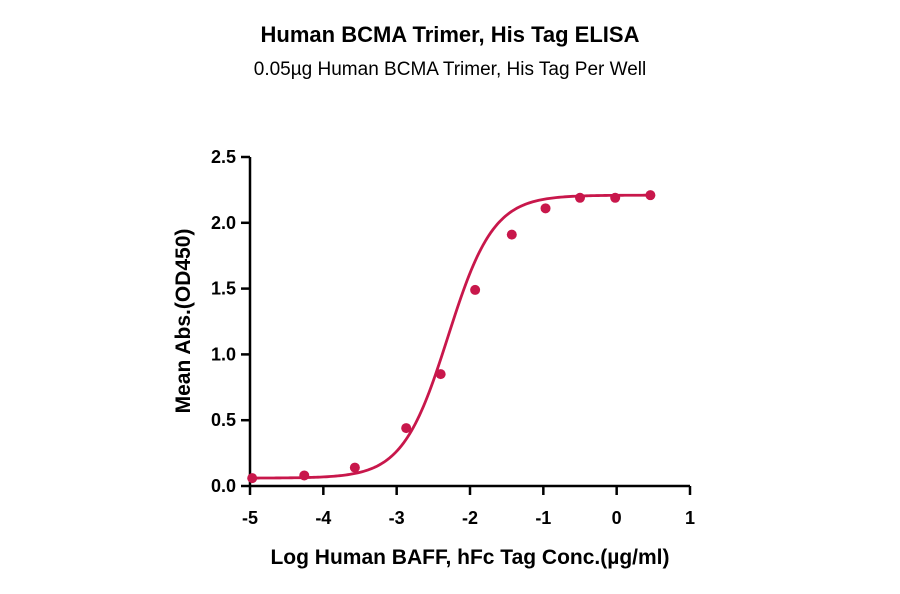  Describe the element at coordinates (450, 34) in the screenshot. I see `chart-title: Human BCMA Trimer, His Tag ELISA` at that location.